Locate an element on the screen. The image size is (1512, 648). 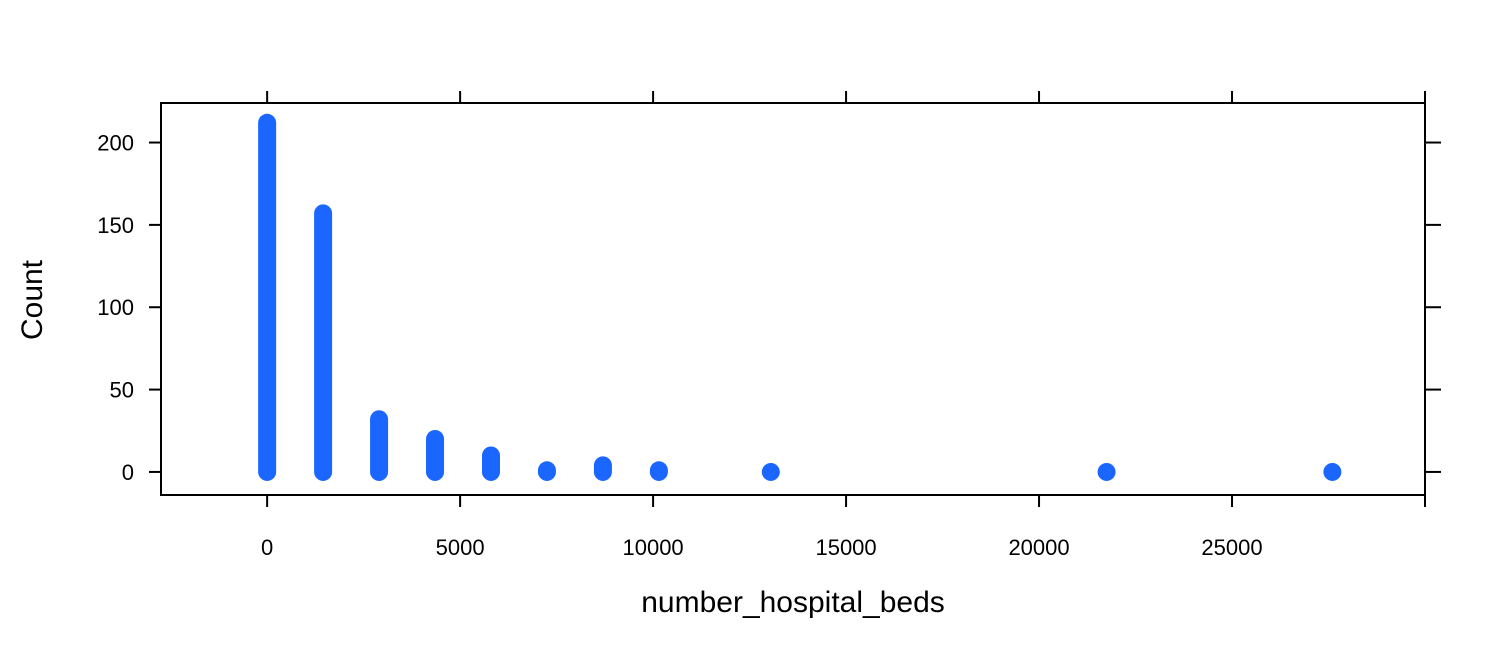
x-tick-label: 0 is located at coordinates (267, 547).